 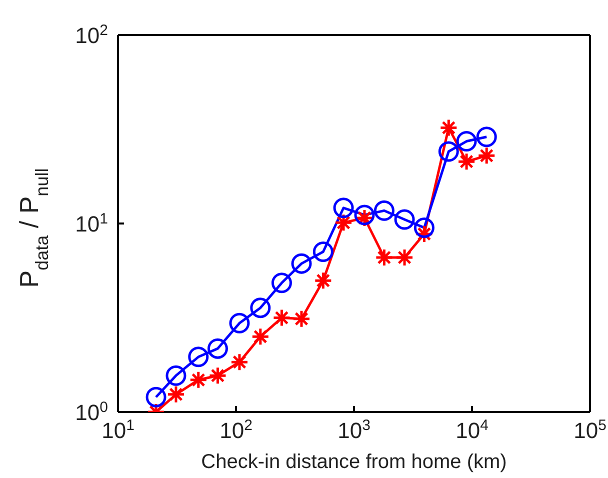 I want to click on x-axis-title: Check-in distance from home (km), so click(x=354, y=462).